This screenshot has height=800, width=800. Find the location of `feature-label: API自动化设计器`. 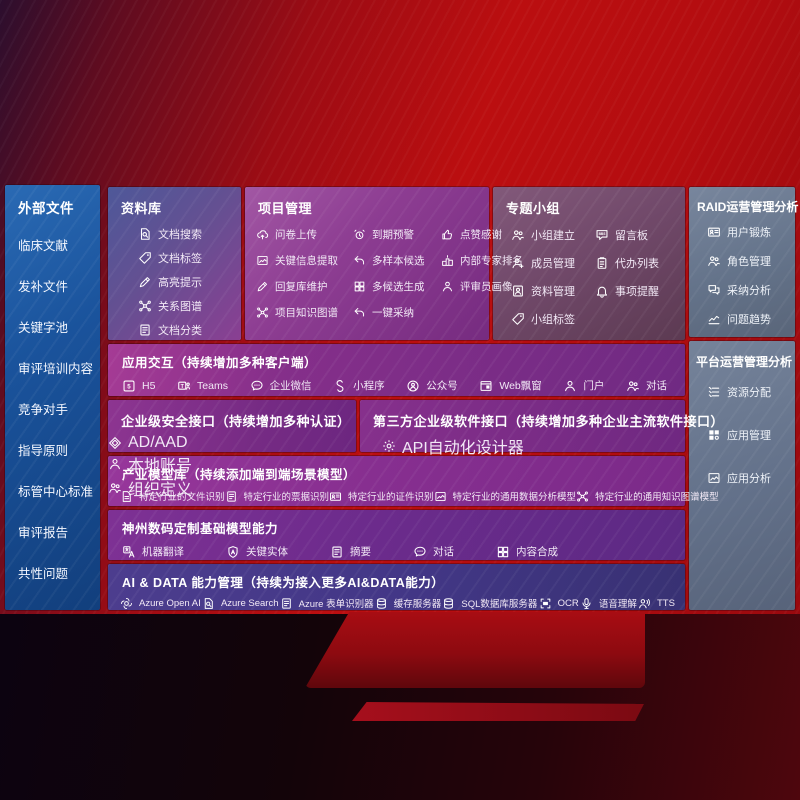

feature-label: API自动化设计器 is located at coordinates (463, 448).